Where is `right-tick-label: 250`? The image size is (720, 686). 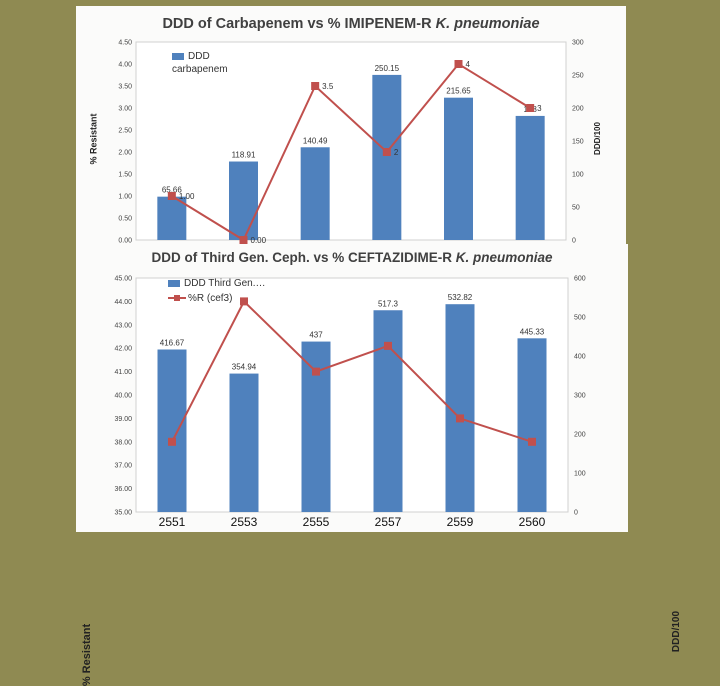
right-tick-label: 250 is located at coordinates (578, 76).